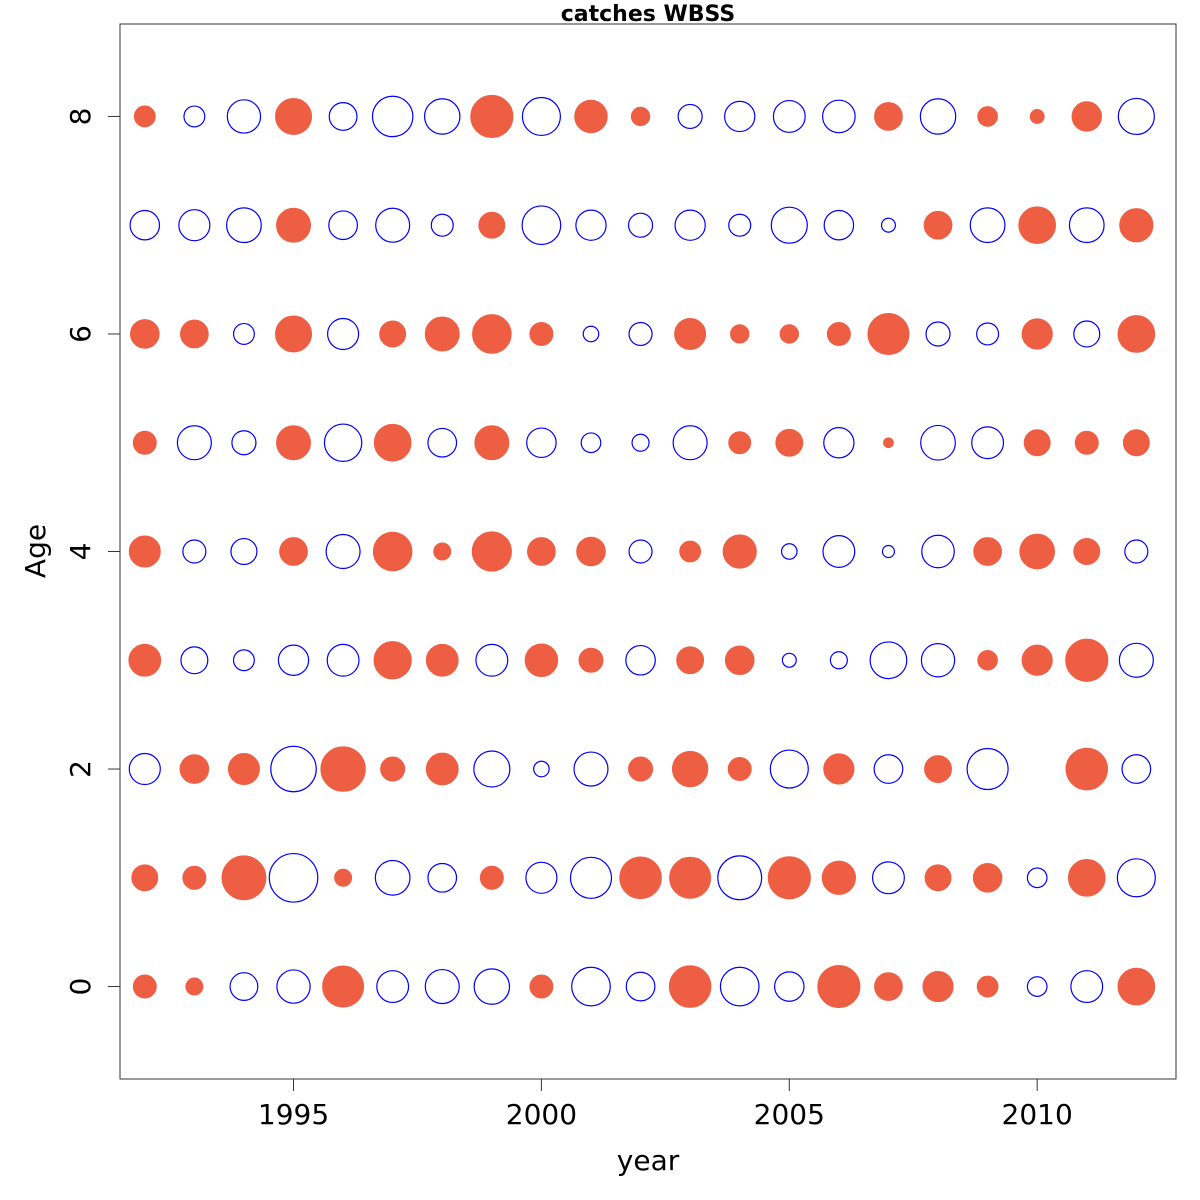  What do you see at coordinates (648, 1160) in the screenshot?
I see `x-axis-label: year` at bounding box center [648, 1160].